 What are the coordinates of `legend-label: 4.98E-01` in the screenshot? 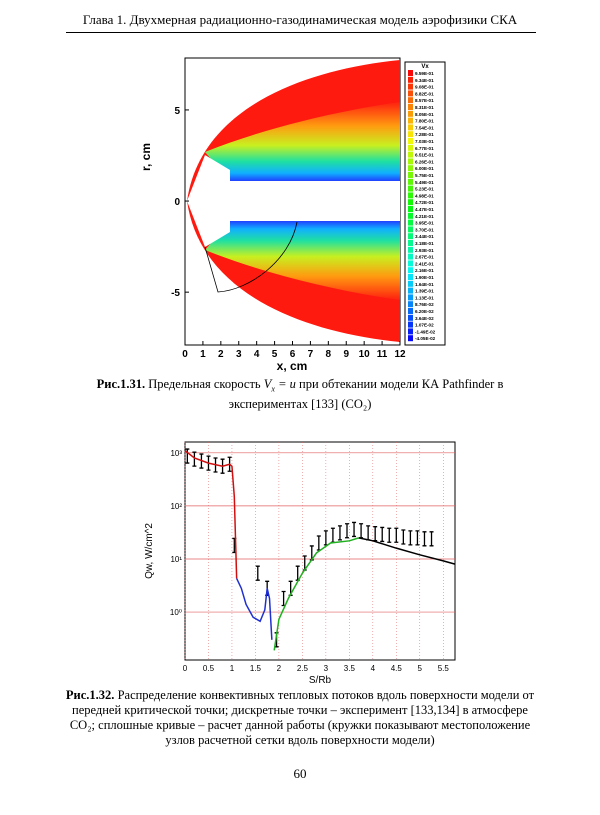 It's located at (424, 195).